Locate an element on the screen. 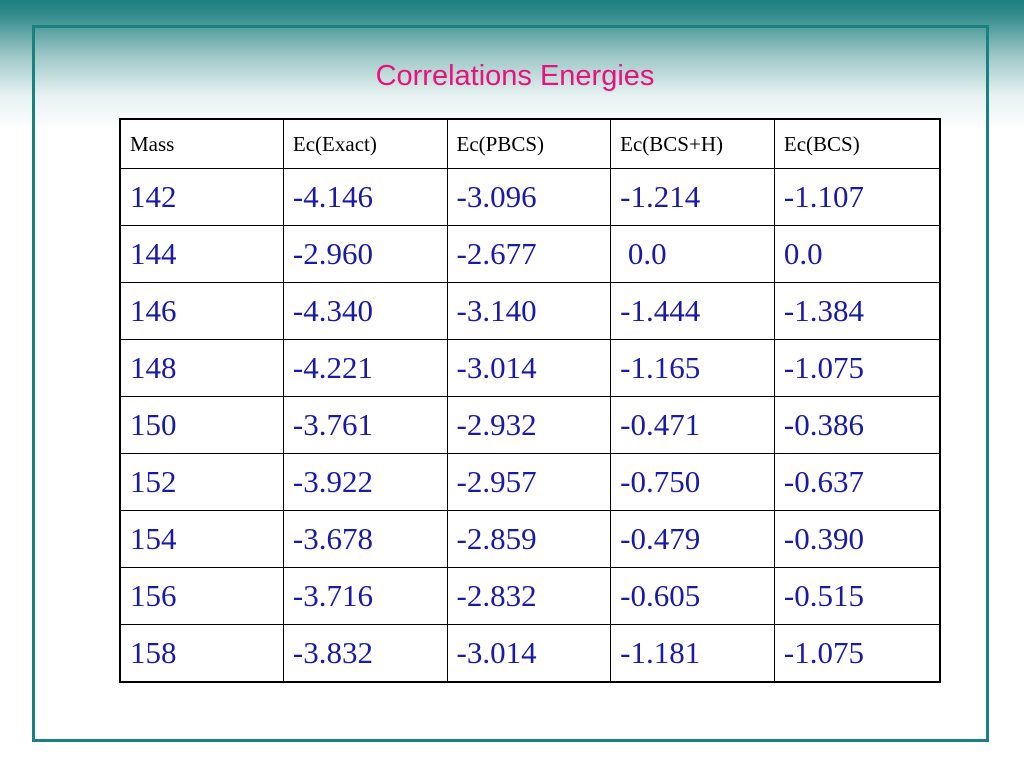 This screenshot has width=1024, height=768. cell-ec-bcs-h: -1.165 is located at coordinates (692, 368).